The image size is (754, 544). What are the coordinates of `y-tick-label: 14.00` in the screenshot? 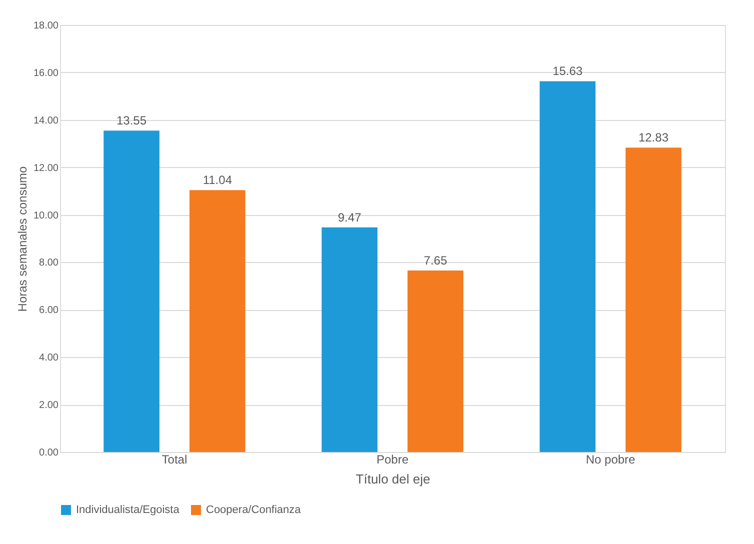 It's located at (46, 120).